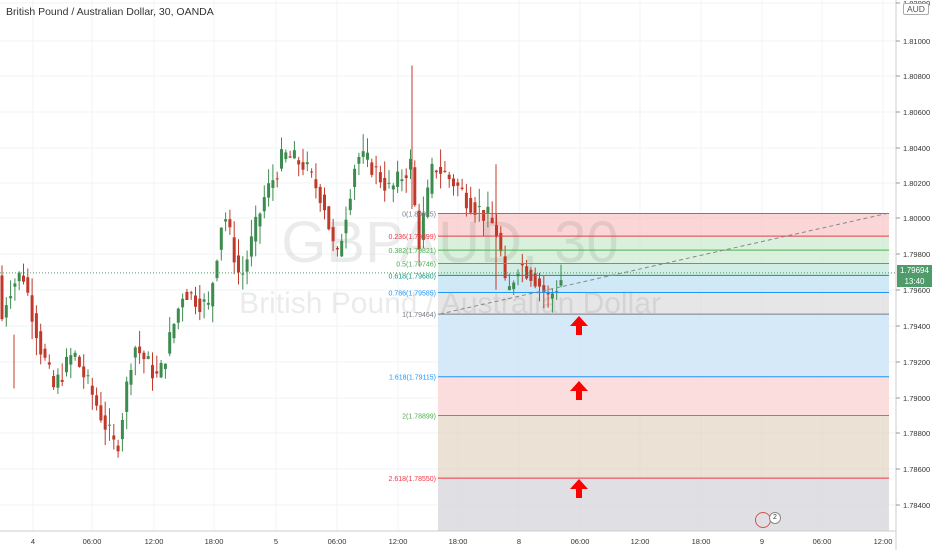 The height and width of the screenshot is (550, 932). I want to click on fib-level-label: 2(1.78899), so click(419, 416).